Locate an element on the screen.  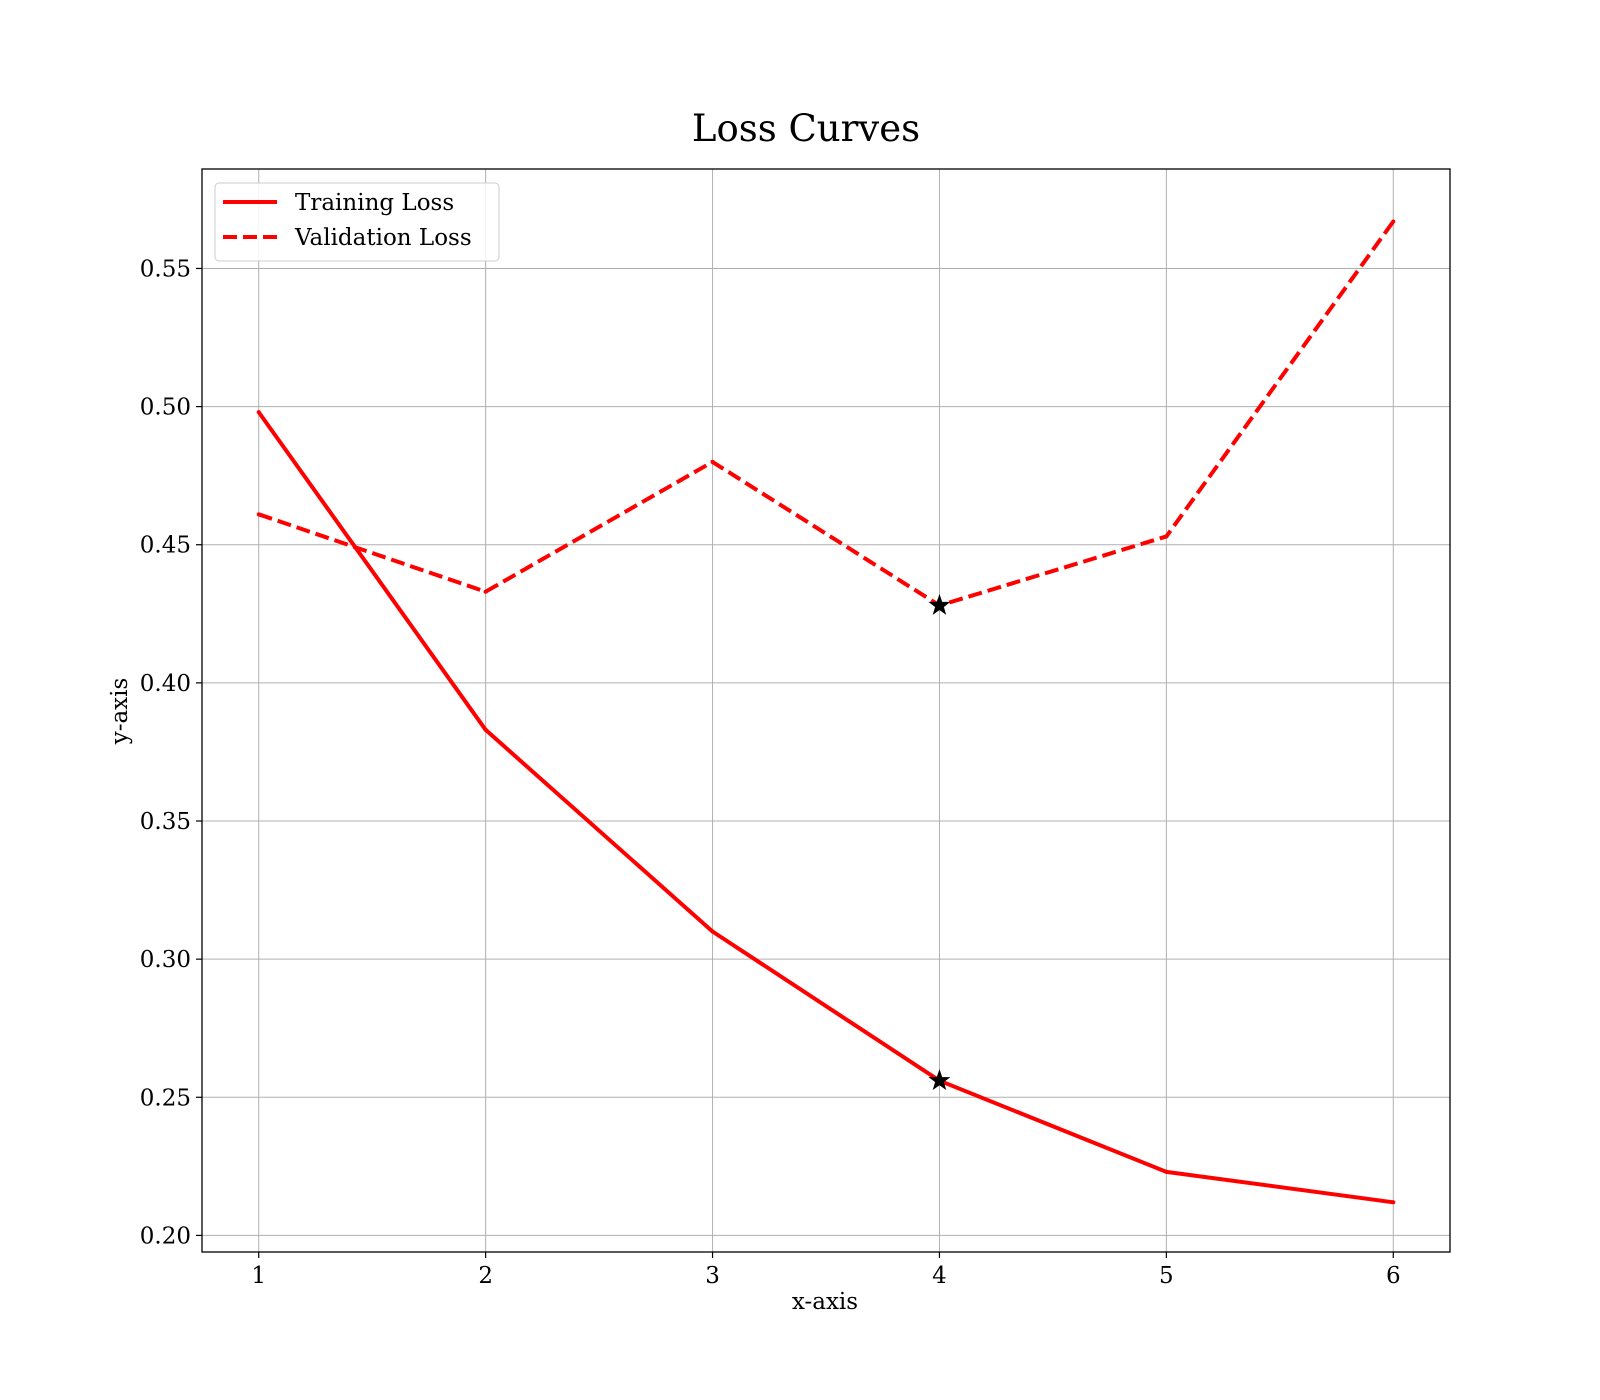
chart-title: Loss Curves is located at coordinates (806, 128).